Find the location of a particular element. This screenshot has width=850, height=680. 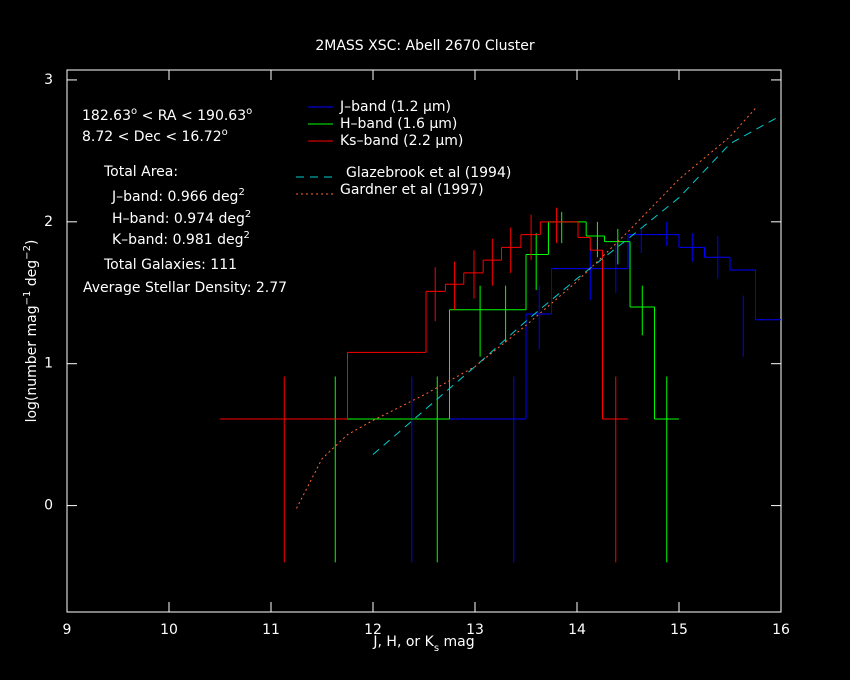

annotation: Total Area: is located at coordinates (140, 172).